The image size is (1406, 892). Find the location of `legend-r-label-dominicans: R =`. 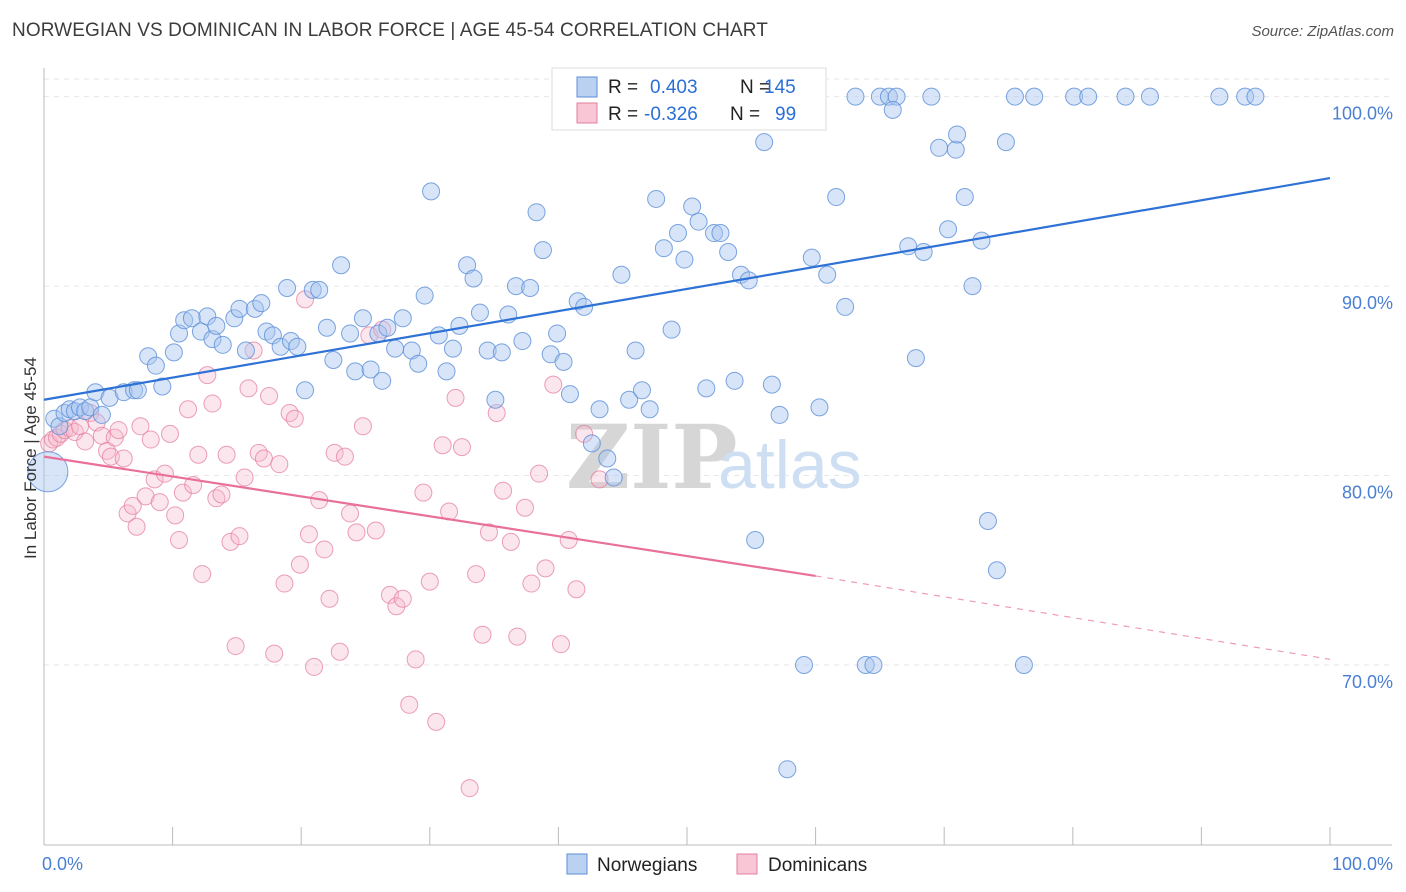

legend-r-label-dominicans: R = is located at coordinates (623, 114).